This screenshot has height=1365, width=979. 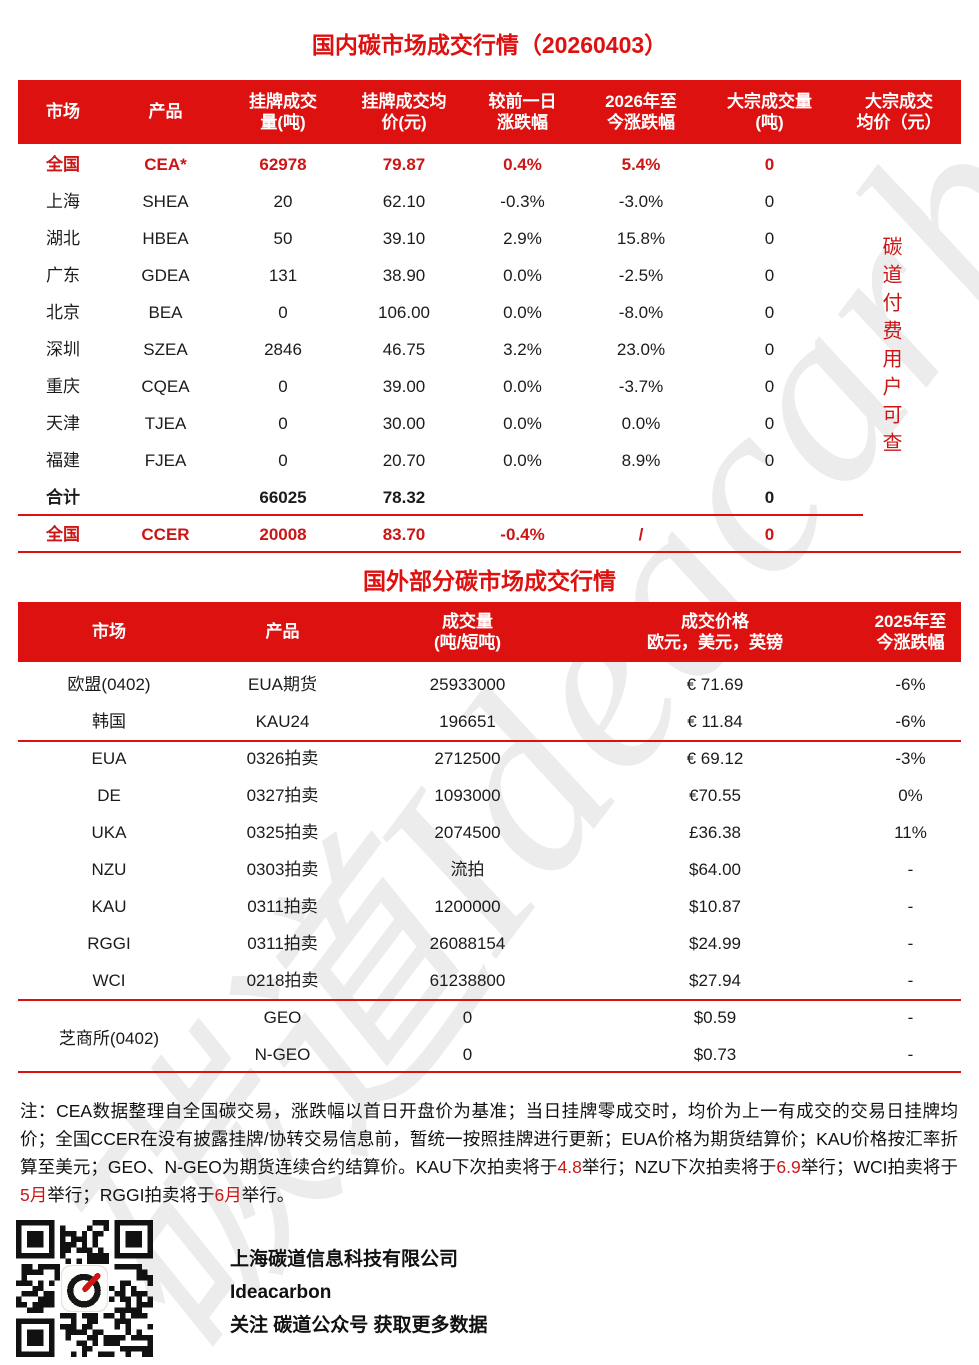 What do you see at coordinates (522, 349) in the screenshot?
I see `table-cell: 3.2%` at bounding box center [522, 349].